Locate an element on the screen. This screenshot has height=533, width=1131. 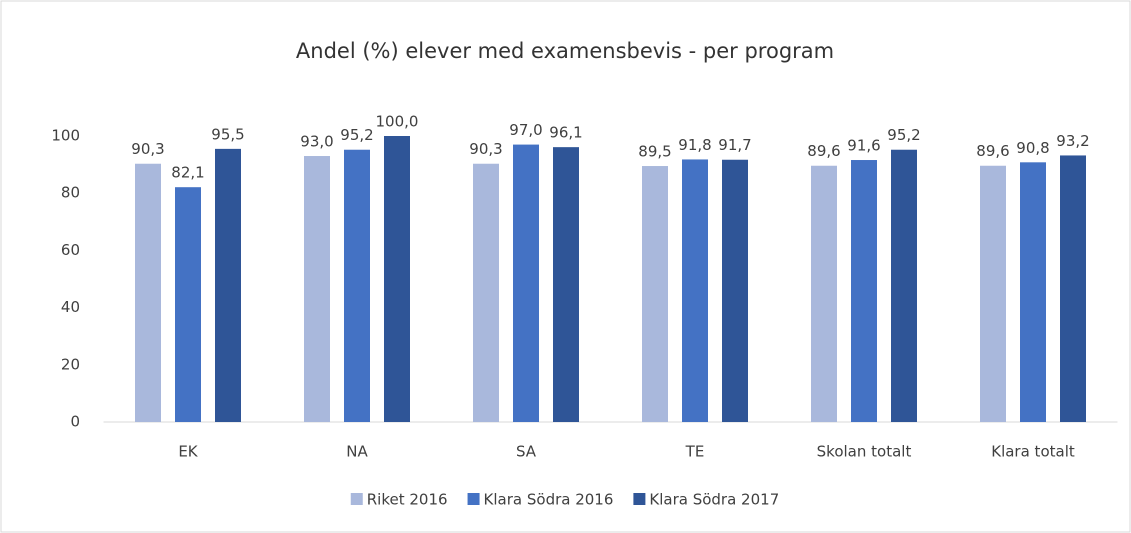
x-tick-label: SA is located at coordinates (526, 452).